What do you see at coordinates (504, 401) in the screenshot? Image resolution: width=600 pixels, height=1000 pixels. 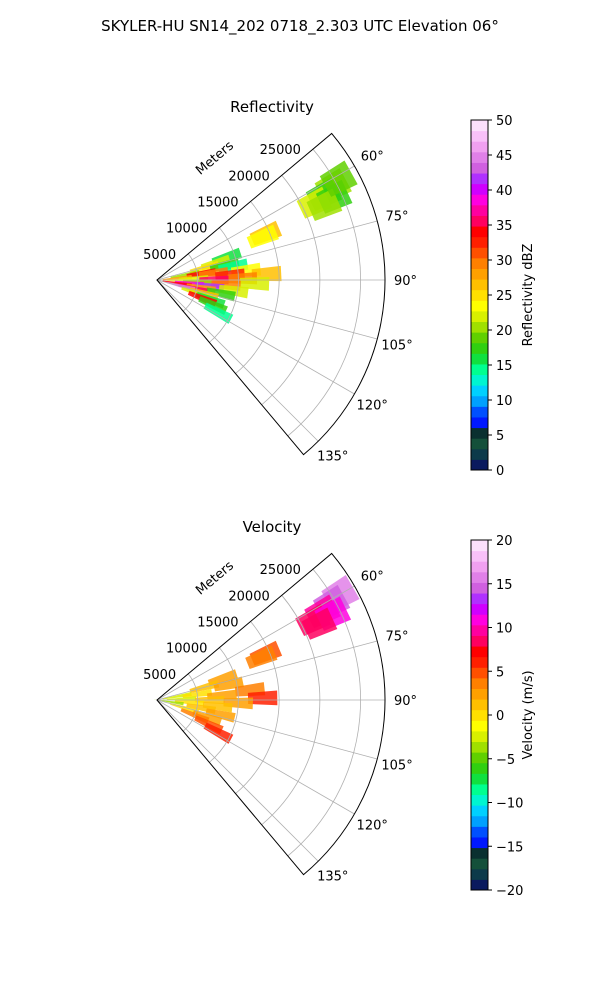 I see `colorbar-tick-label: 10` at bounding box center [504, 401].